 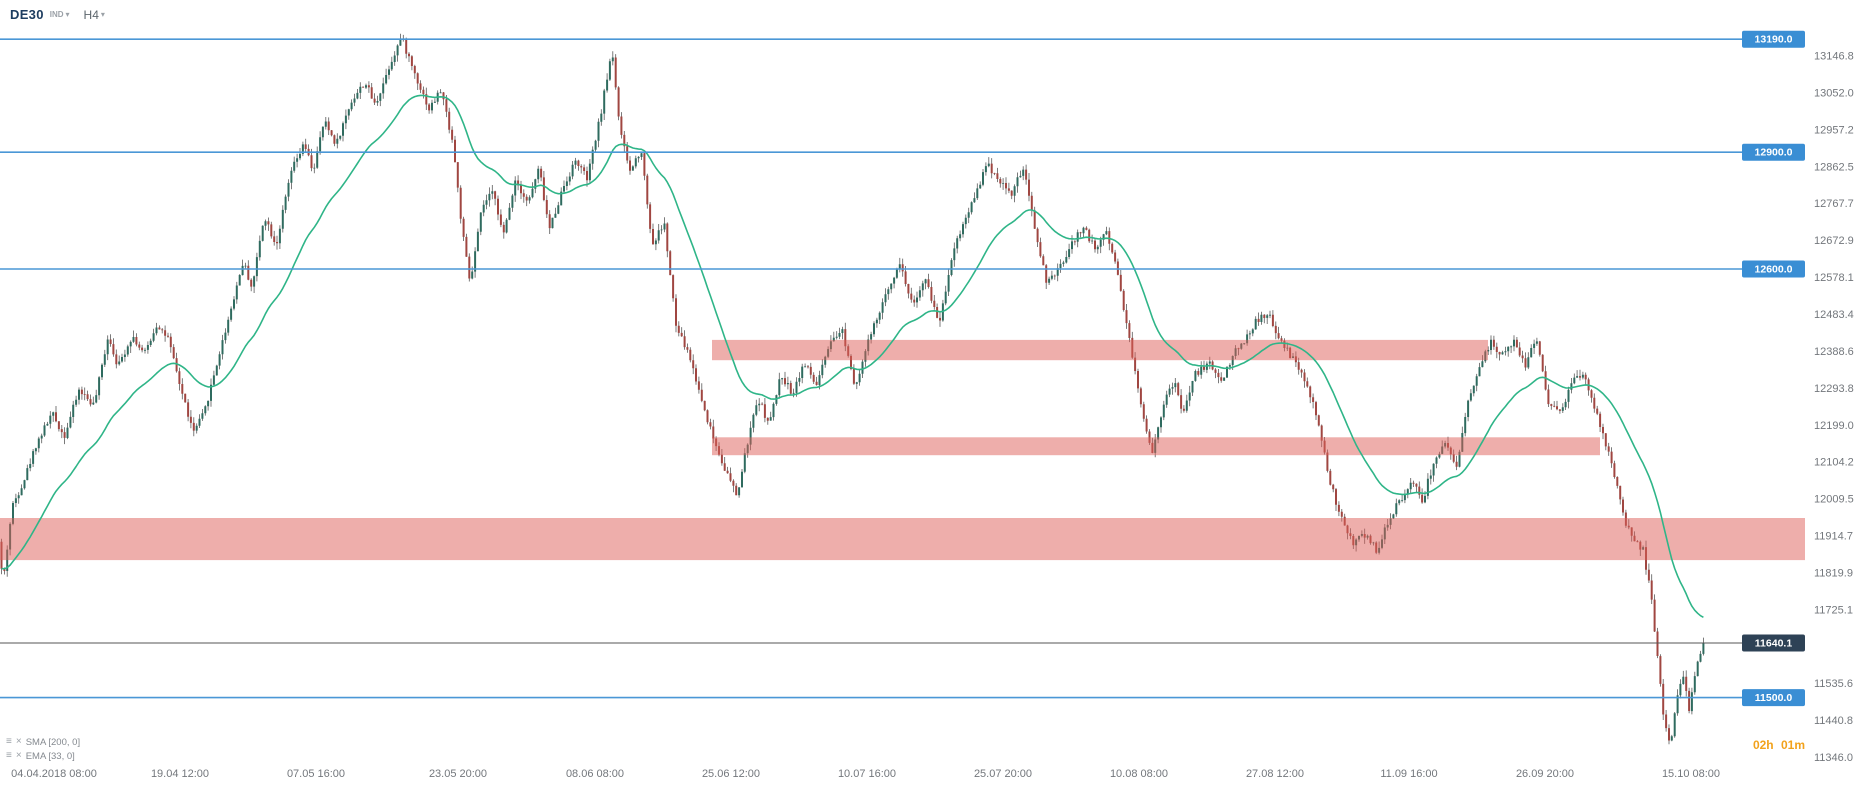 I want to click on date-axis-label: 26.09 20:00, so click(x=1545, y=774).